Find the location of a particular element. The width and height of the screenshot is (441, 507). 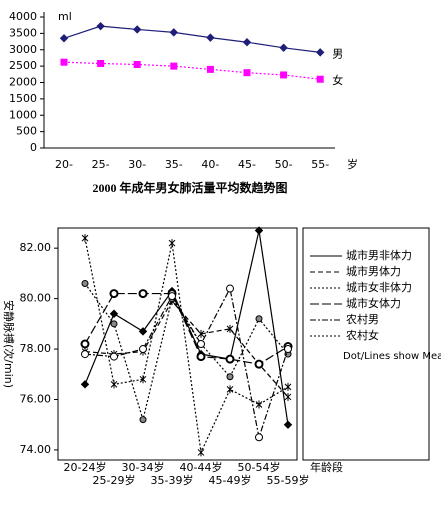

x-tick-label: 40-44岁 is located at coordinates (201, 467).